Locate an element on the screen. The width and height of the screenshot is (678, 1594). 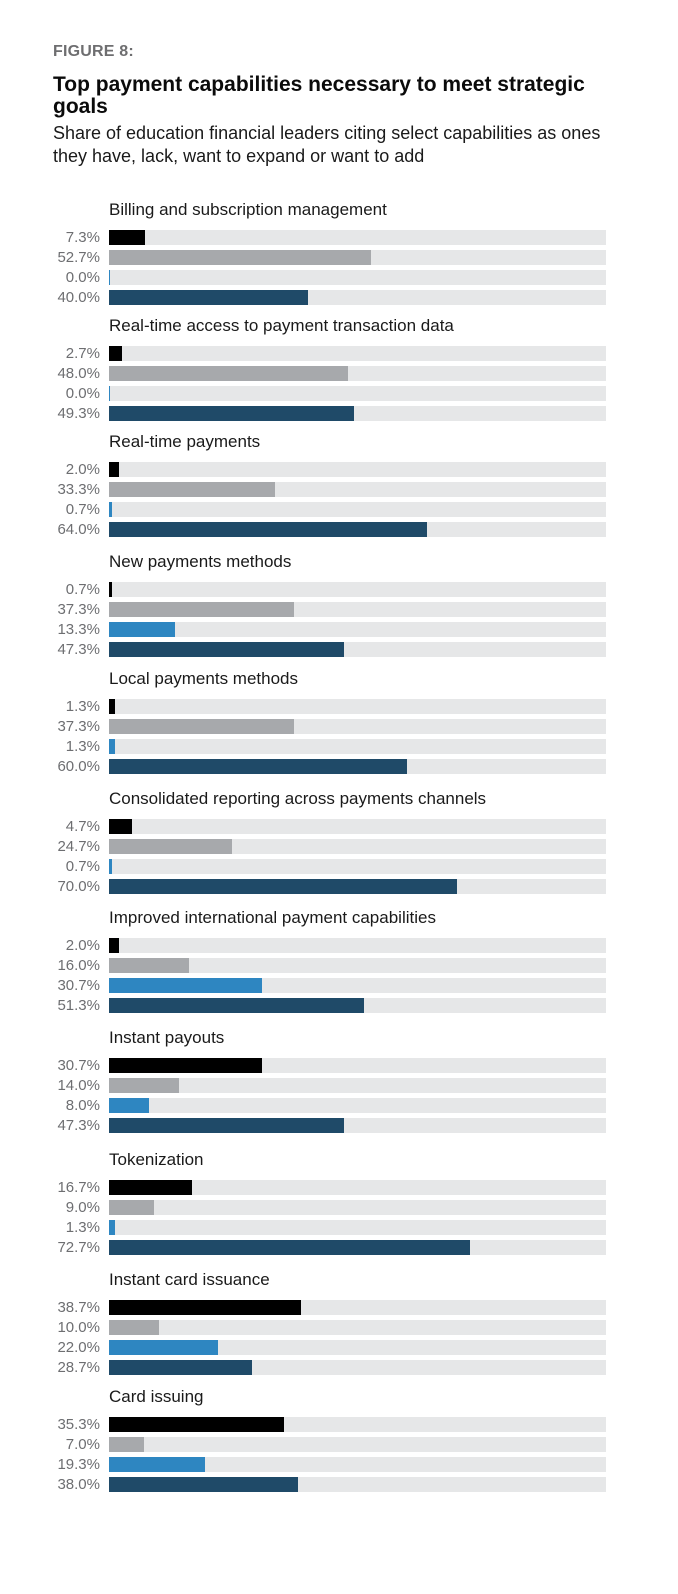
bar-row: 16.7% is located at coordinates (339, 1187).